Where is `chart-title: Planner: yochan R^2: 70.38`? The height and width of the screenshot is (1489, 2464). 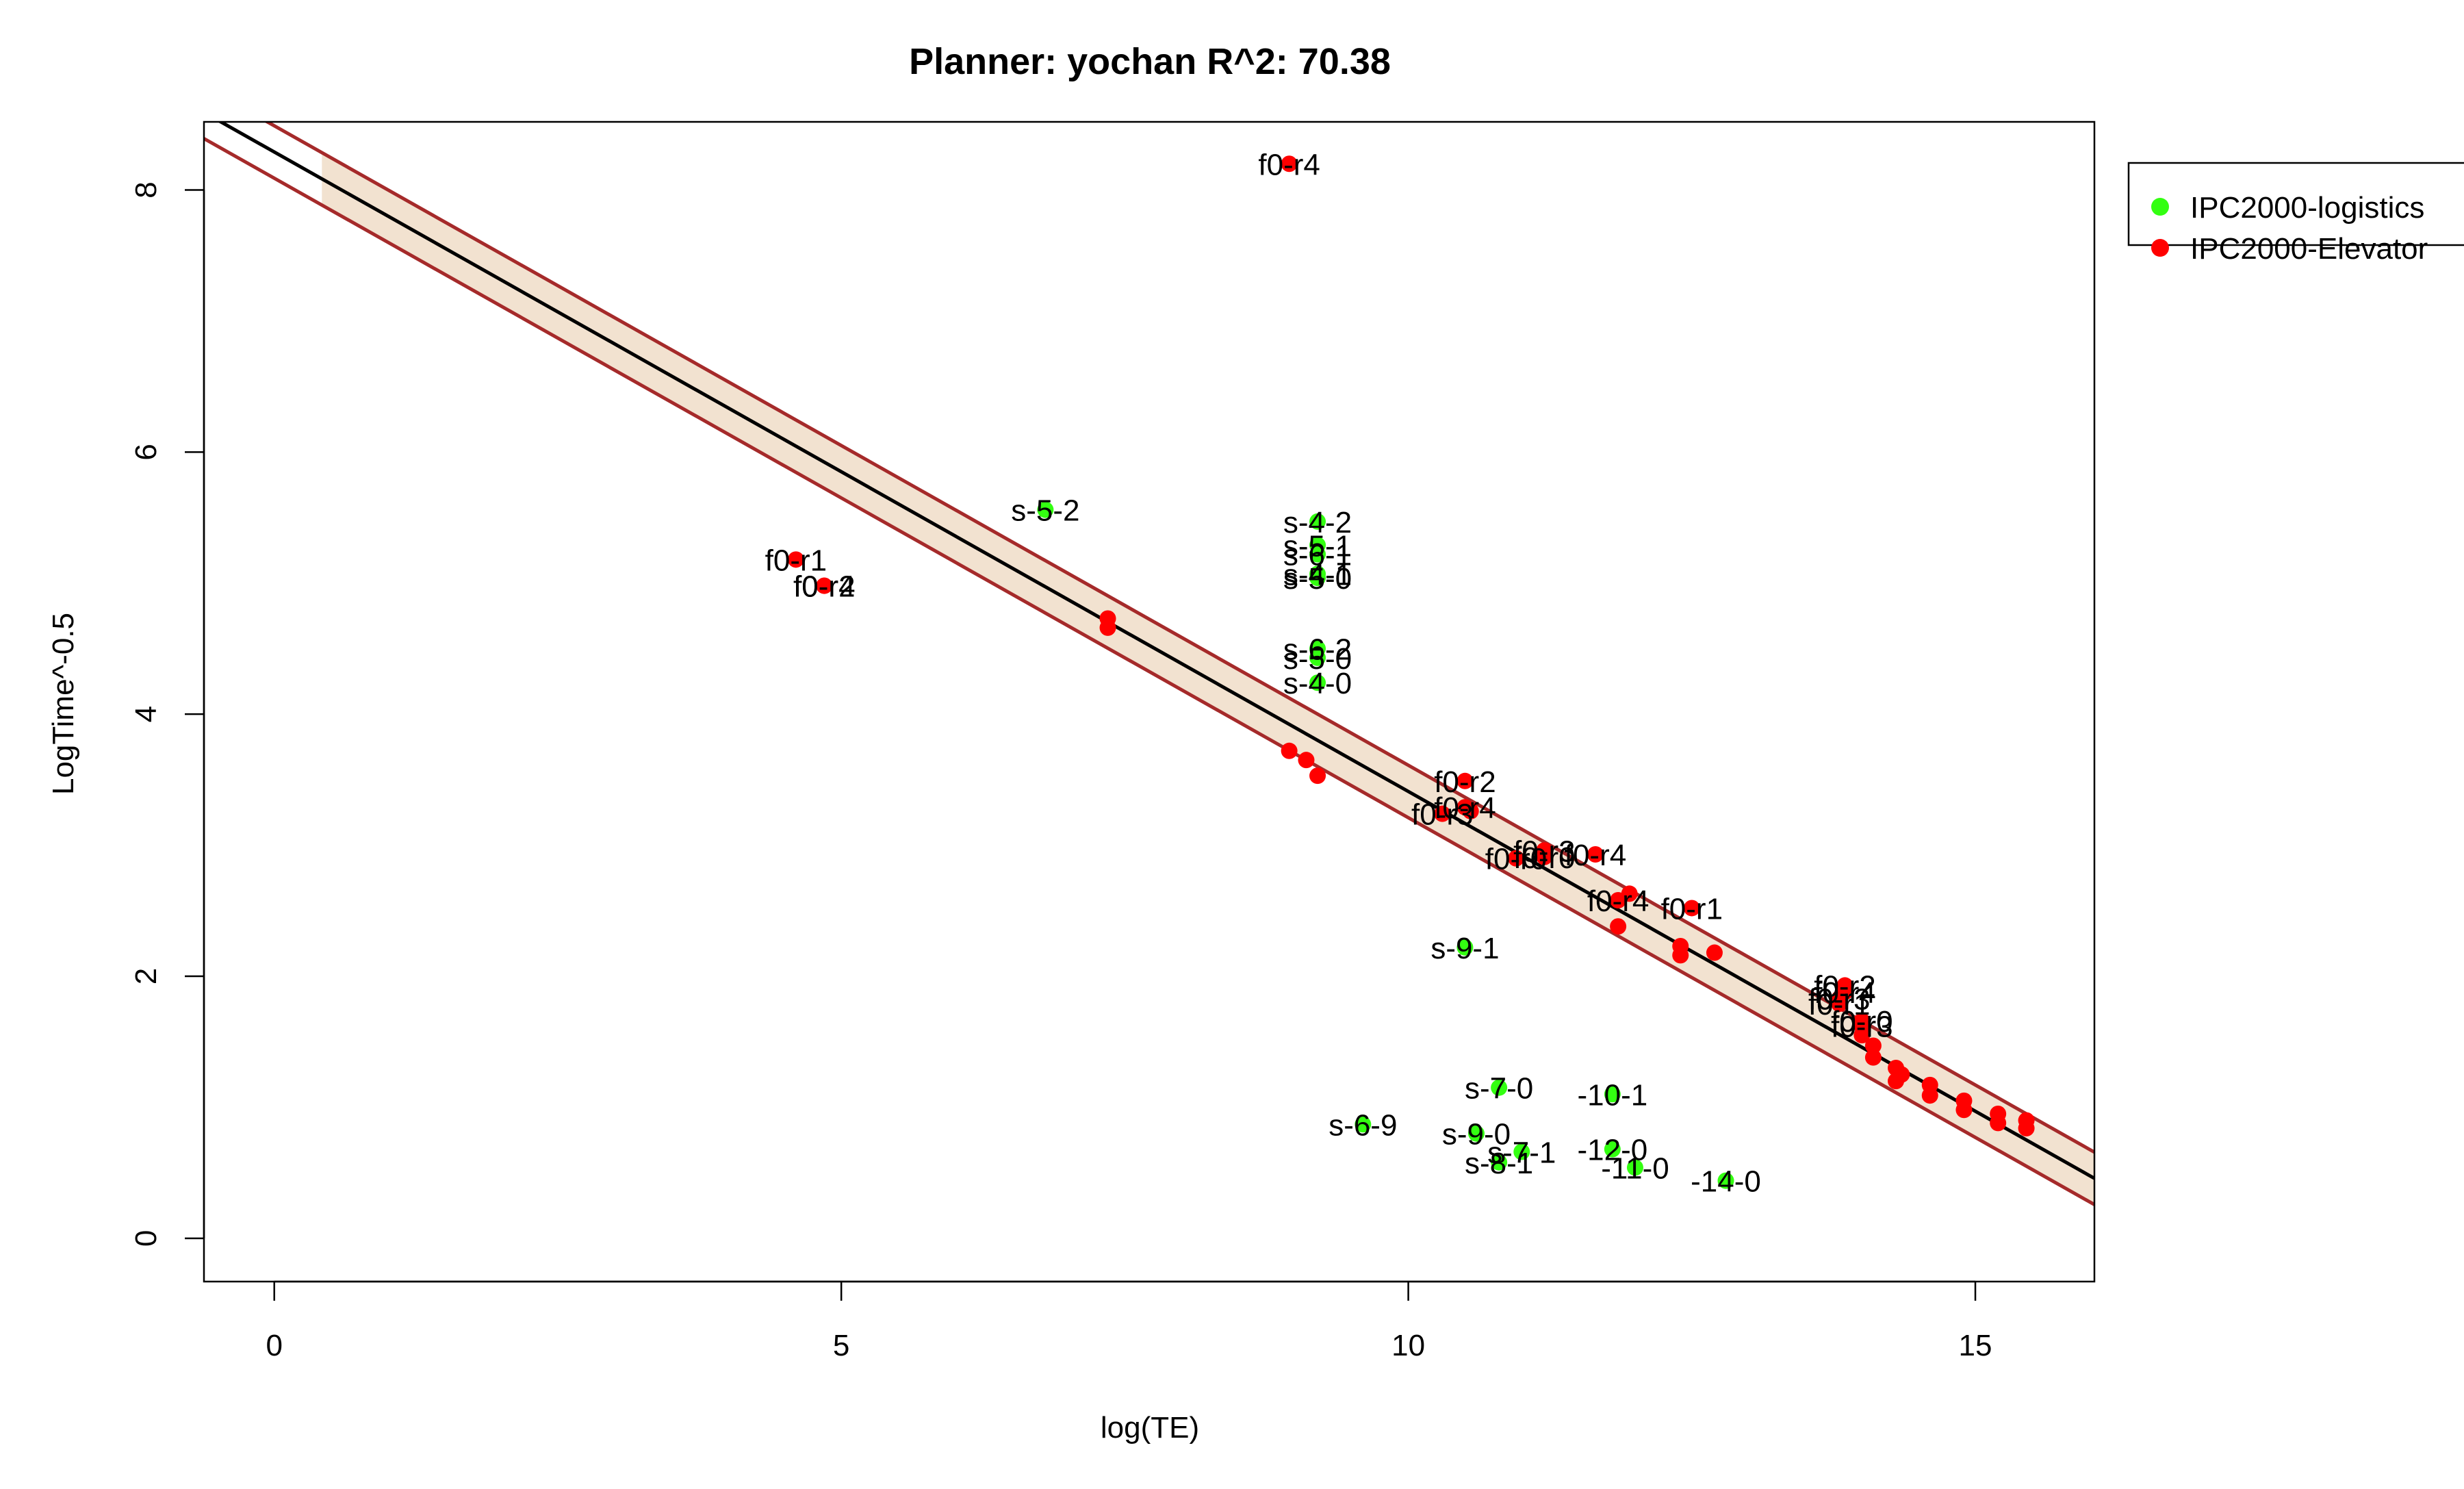
chart-title: Planner: yochan R^2: 70.38 is located at coordinates (1150, 61).